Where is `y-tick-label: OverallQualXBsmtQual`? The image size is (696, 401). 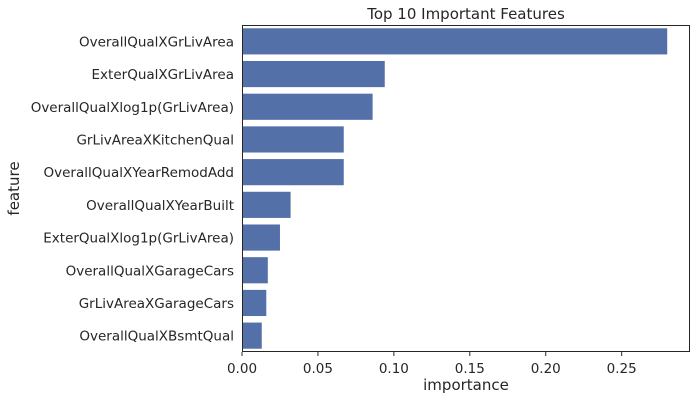
y-tick-label: OverallQualXBsmtQual is located at coordinates (156, 337).